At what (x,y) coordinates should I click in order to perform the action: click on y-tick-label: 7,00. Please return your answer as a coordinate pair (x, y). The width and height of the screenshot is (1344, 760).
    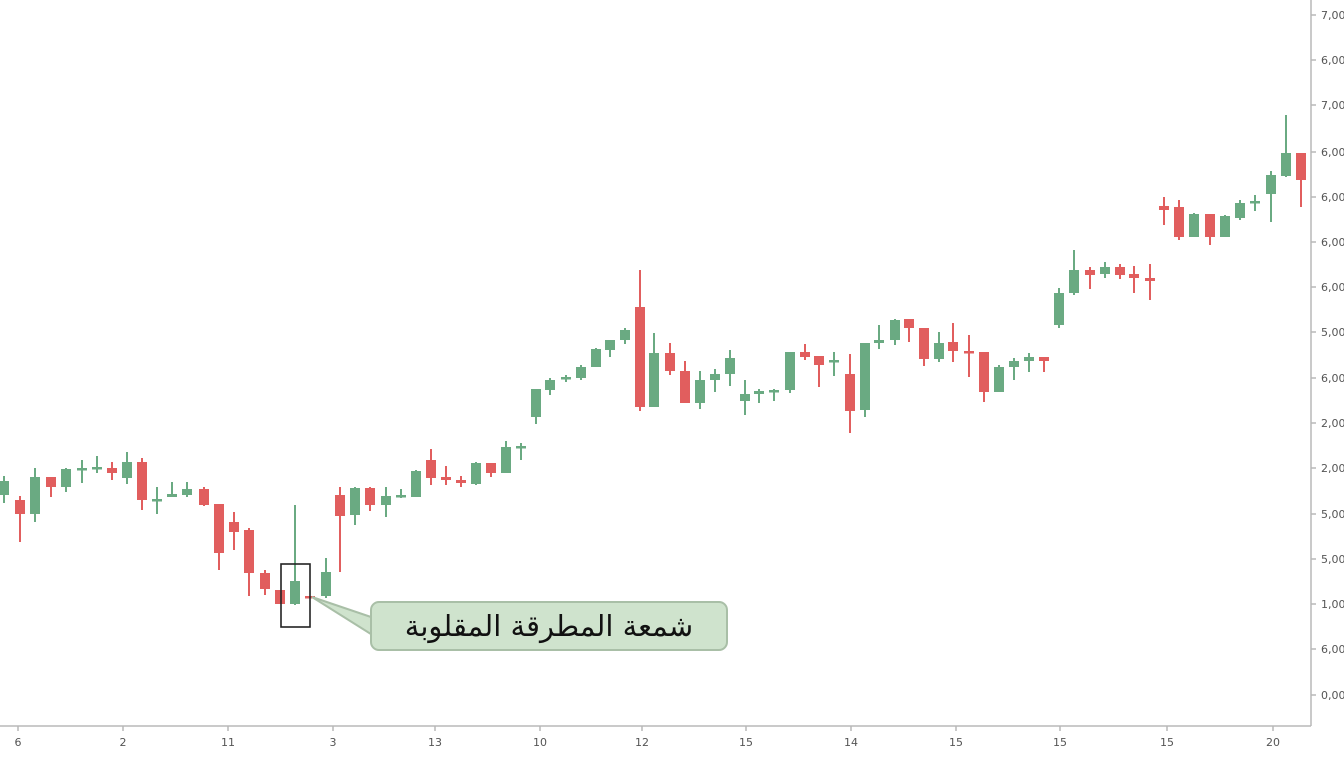
    Looking at the image, I should click on (1332, 15).